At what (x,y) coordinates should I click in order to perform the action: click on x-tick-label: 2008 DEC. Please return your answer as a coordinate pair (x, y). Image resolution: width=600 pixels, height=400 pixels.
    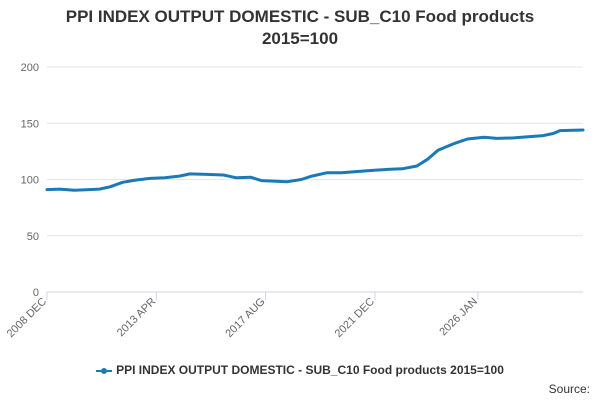
    Looking at the image, I should click on (27, 318).